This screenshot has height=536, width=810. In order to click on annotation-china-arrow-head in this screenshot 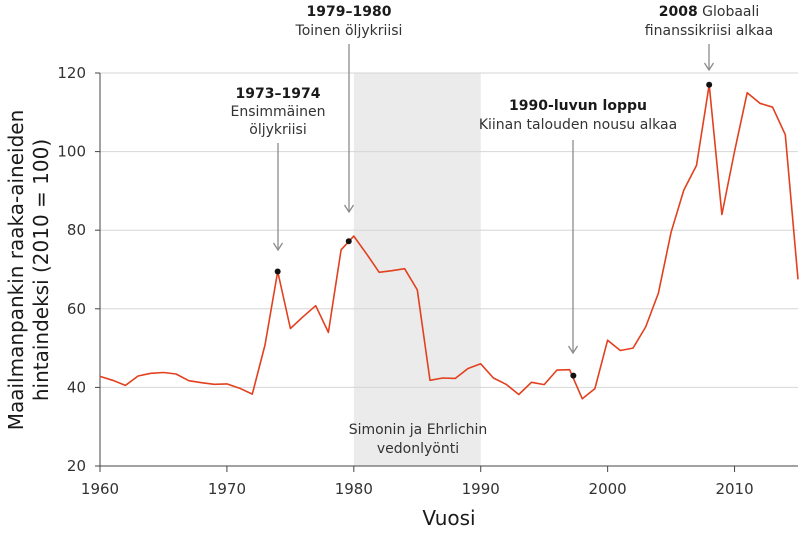, I will do `click(573, 350)`.